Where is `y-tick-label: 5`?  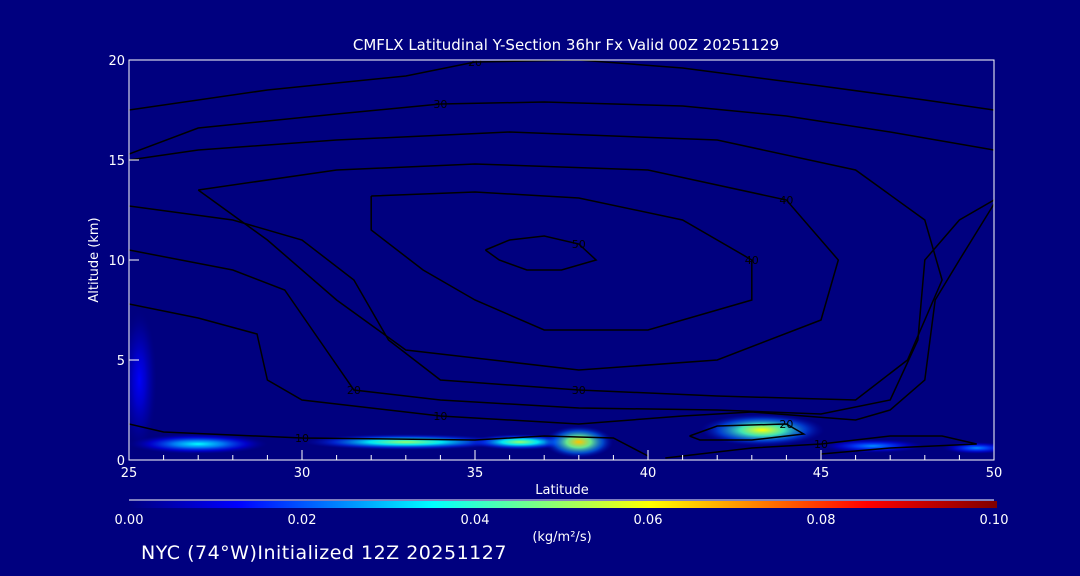 y-tick-label: 5 is located at coordinates (121, 361).